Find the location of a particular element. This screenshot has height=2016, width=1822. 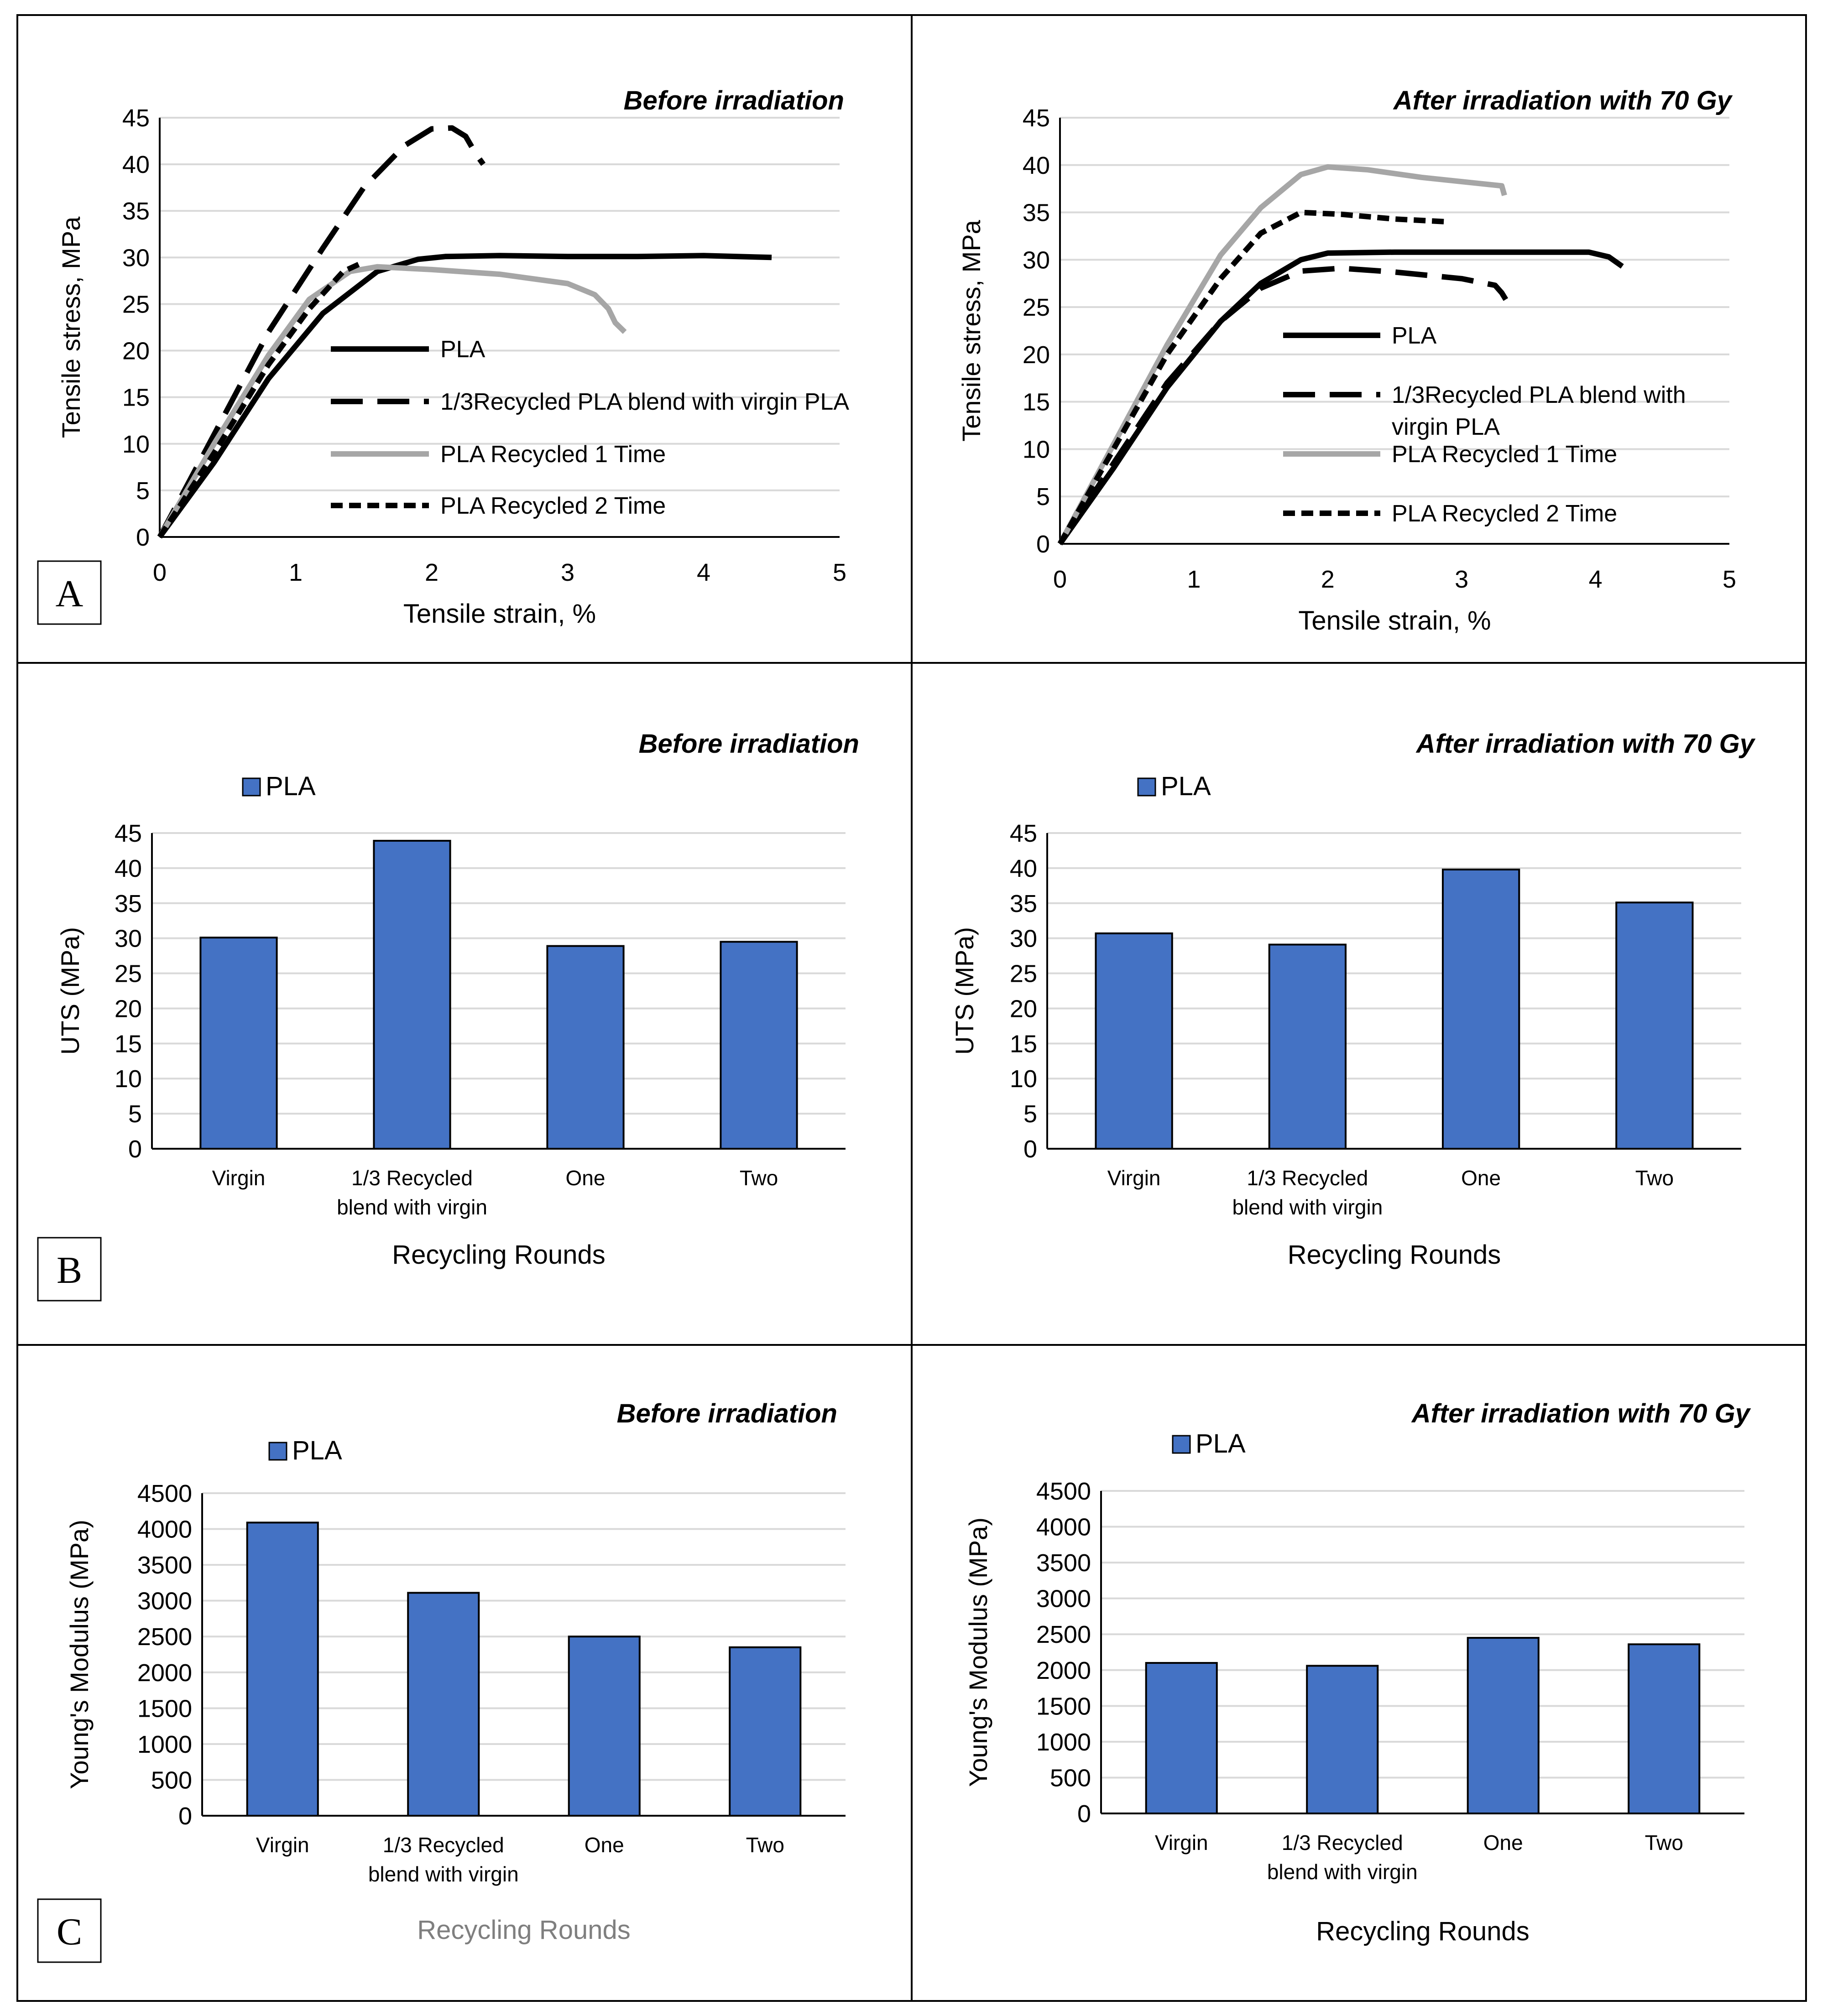

x-axis-label: Tensile strain, % is located at coordinates (1394, 621).